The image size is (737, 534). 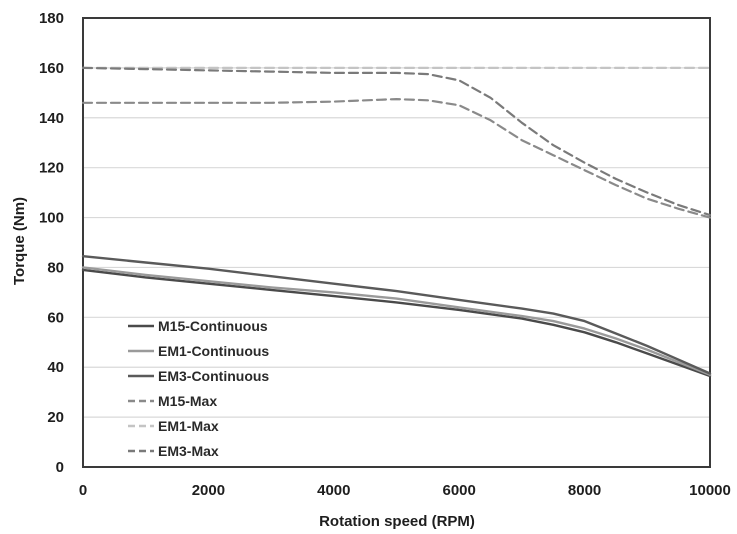 What do you see at coordinates (213, 326) in the screenshot?
I see `legend-entry-label: M15-Continuous` at bounding box center [213, 326].